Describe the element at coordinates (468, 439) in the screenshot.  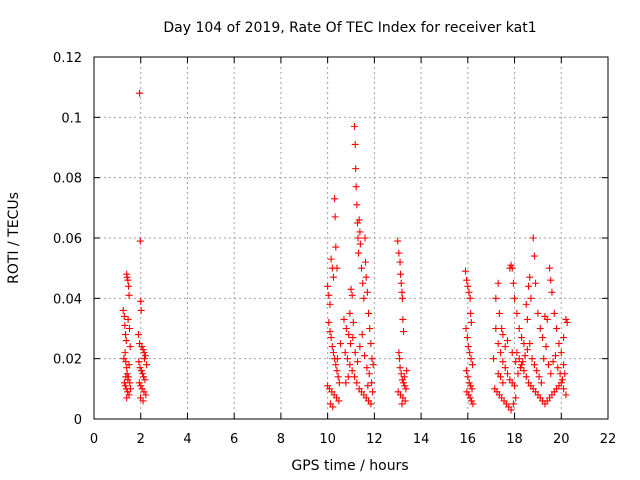
I see `x-tick-label: 16` at that location.